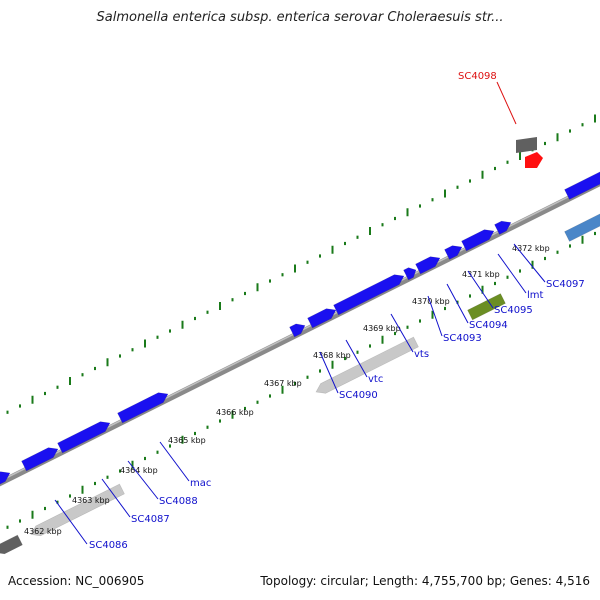 This screenshot has width=600, height=600. I want to click on kbp-label-11: 4372 kbp, so click(531, 248).